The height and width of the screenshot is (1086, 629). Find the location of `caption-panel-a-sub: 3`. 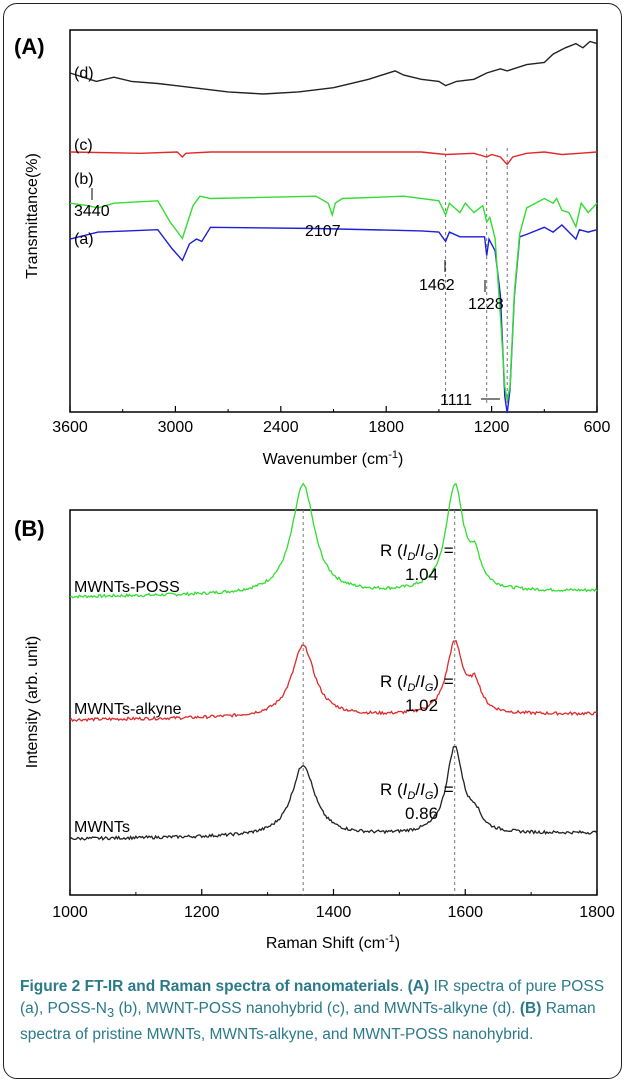

caption-panel-a-sub: 3 is located at coordinates (110, 1013).